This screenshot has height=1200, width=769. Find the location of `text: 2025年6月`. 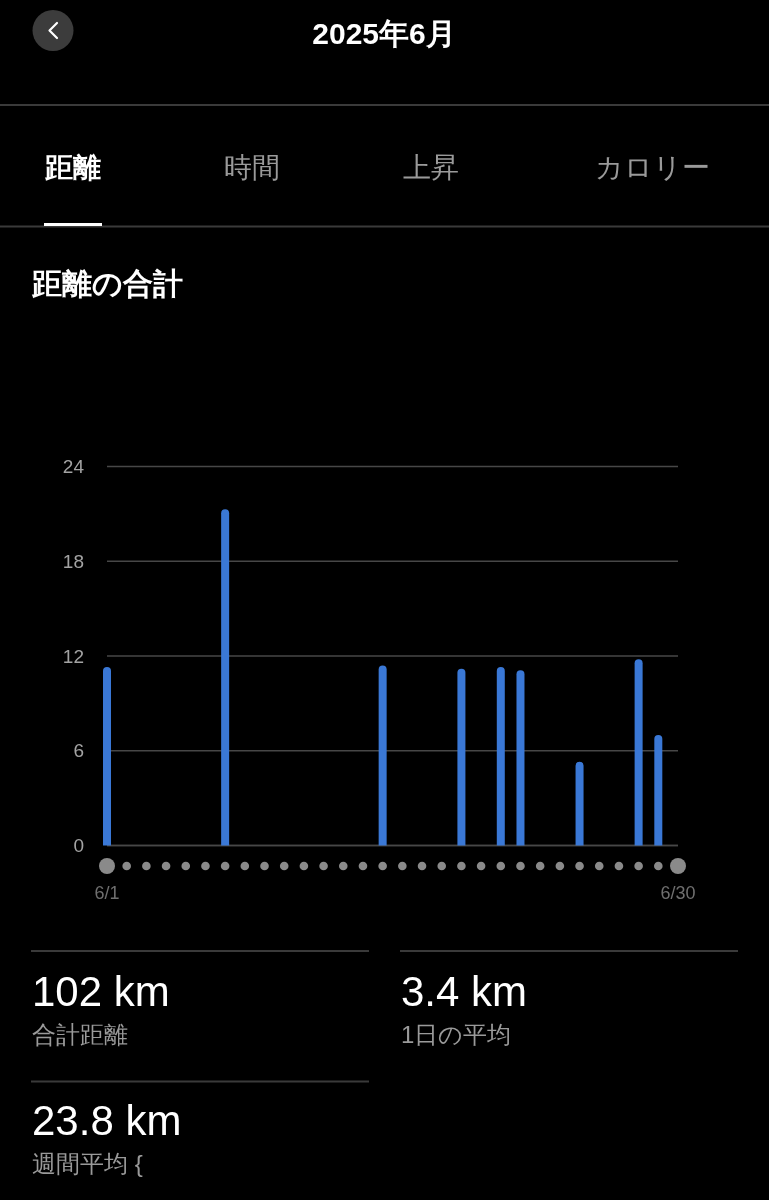

text: 2025年6月 is located at coordinates (384, 33).